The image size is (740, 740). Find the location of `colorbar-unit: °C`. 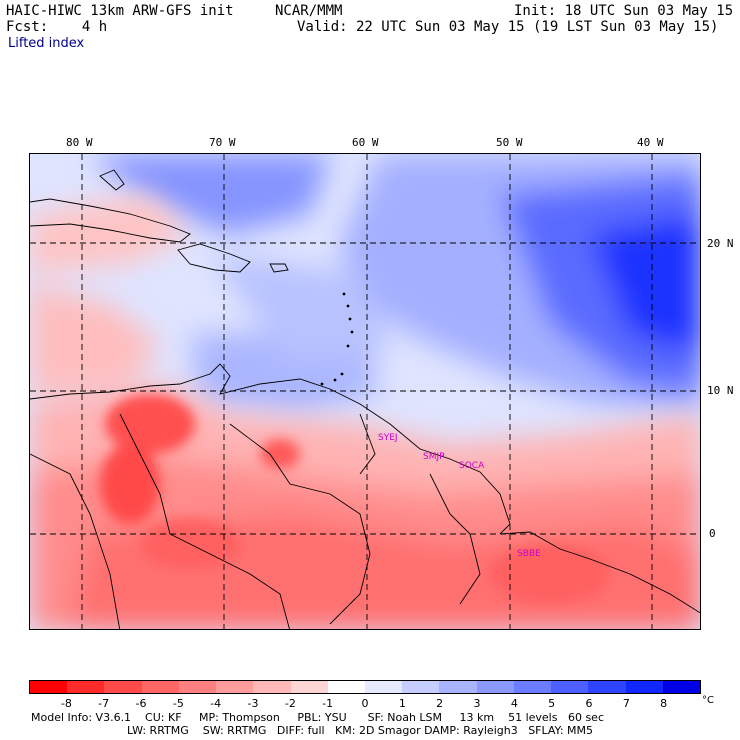

colorbar-unit: °C is located at coordinates (708, 700).